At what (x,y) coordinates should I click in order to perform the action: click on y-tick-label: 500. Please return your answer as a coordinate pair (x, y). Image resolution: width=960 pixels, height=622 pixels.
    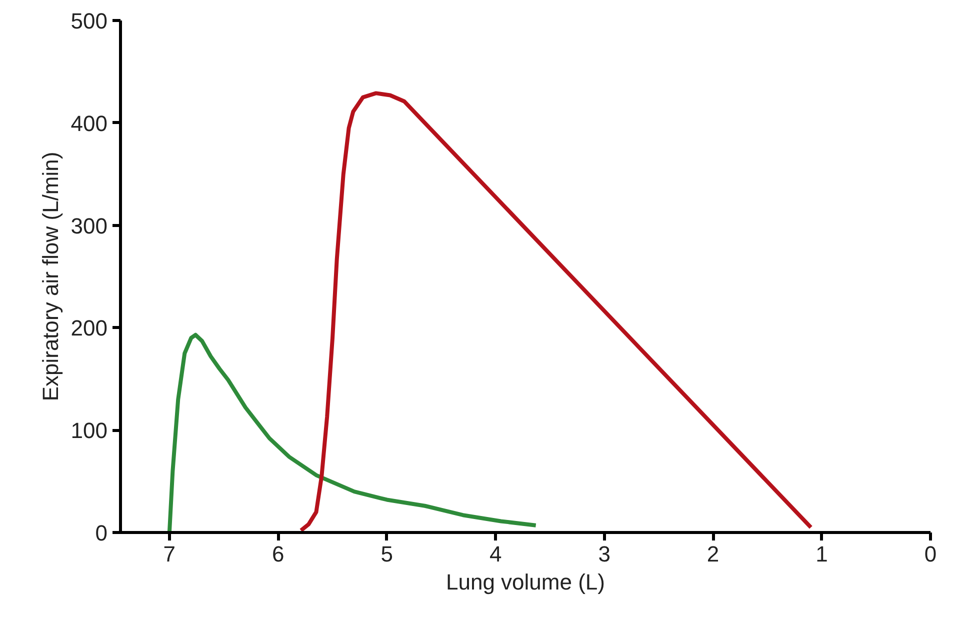
    Looking at the image, I should click on (89, 21).